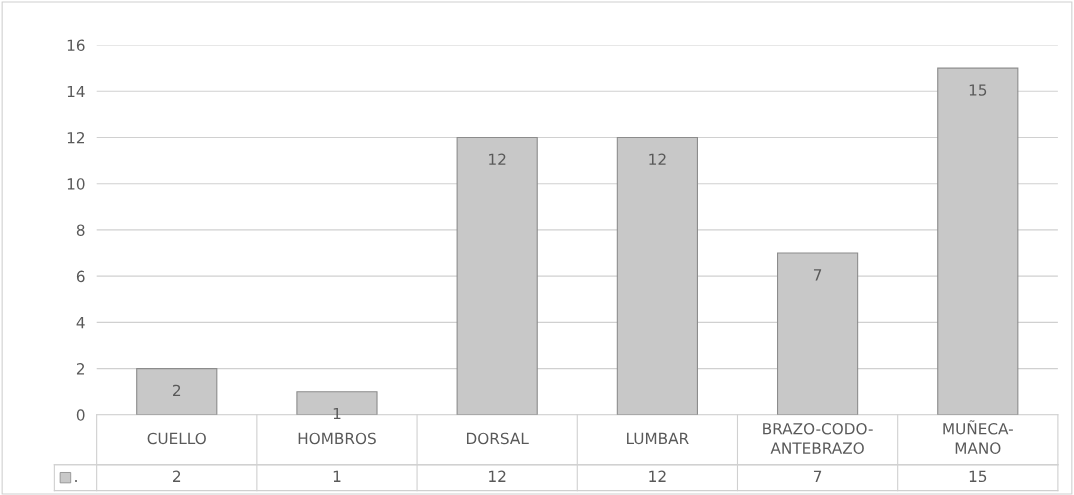 The image size is (1074, 495). I want to click on legend-label: ., so click(76, 480).